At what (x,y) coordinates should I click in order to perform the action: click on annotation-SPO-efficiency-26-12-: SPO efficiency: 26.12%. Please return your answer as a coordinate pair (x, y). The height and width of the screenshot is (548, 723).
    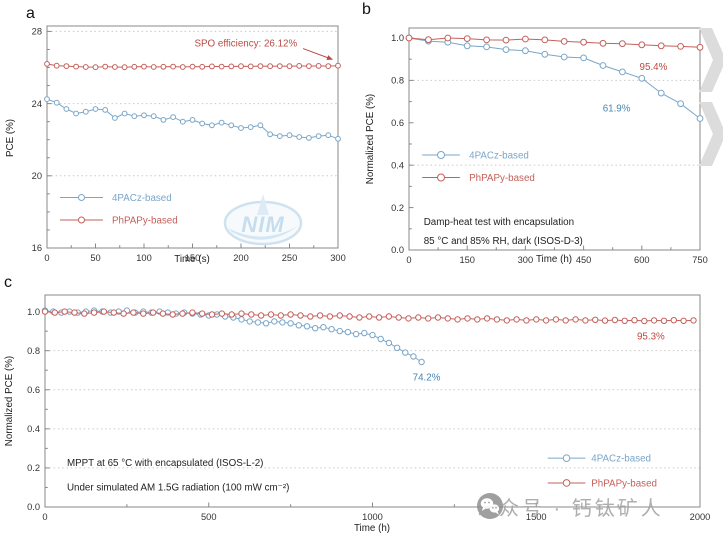
    Looking at the image, I should click on (245, 44).